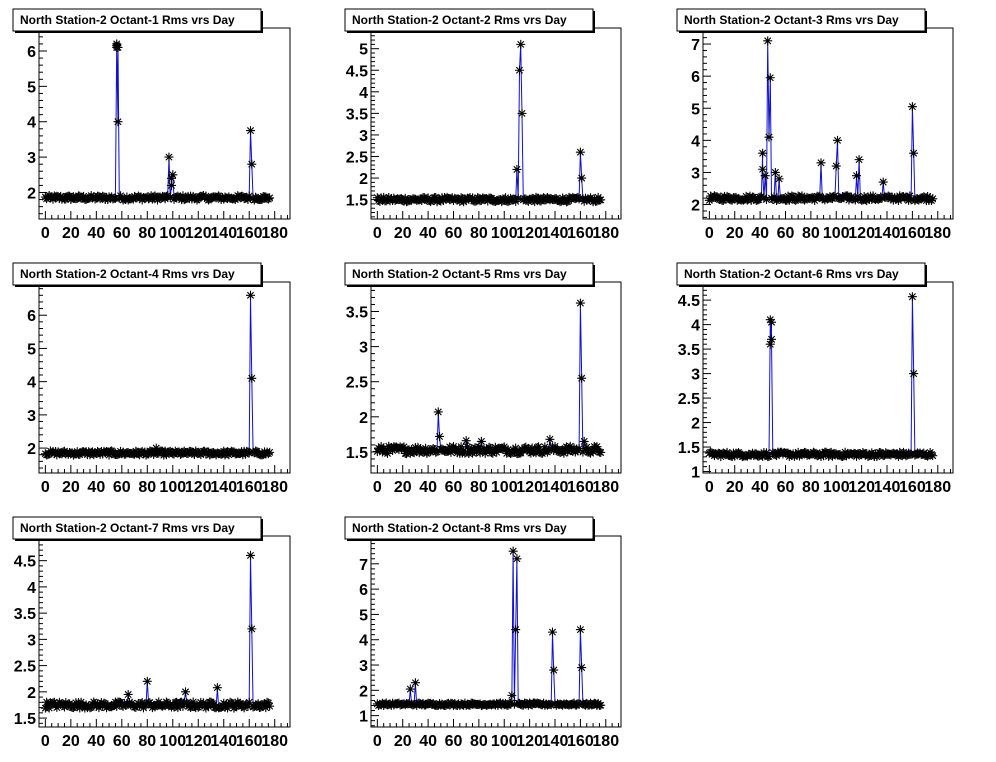 The image size is (996, 762). What do you see at coordinates (357, 157) in the screenshot?
I see `y-tick-label: 2.5` at bounding box center [357, 157].